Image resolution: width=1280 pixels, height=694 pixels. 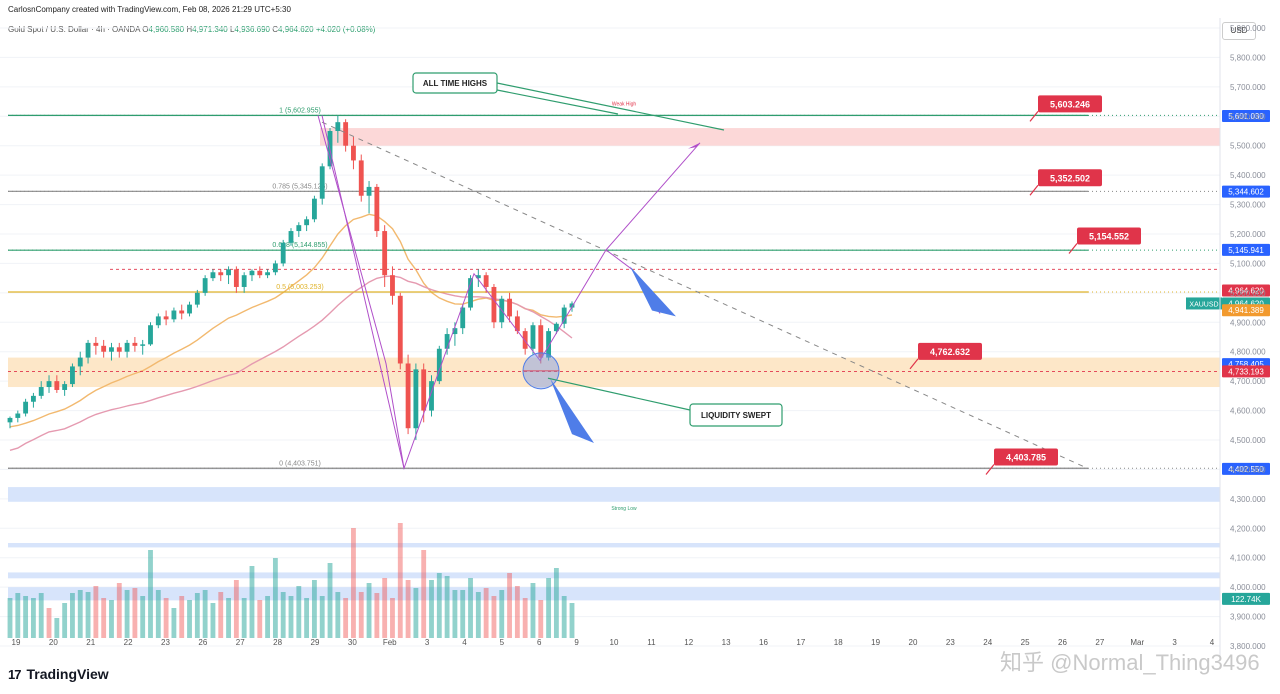 I want to click on x-tick-label: 30, so click(x=352, y=642).